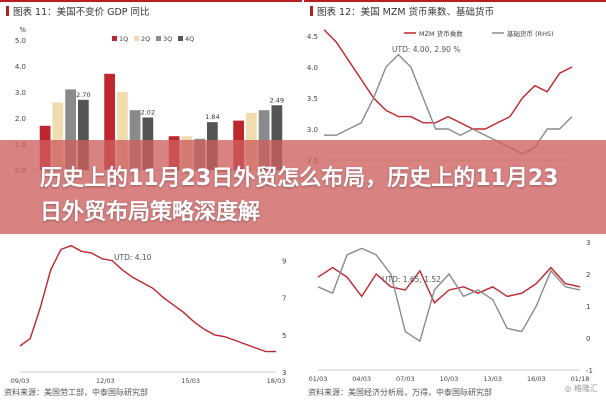 The image size is (606, 400). What do you see at coordinates (20, 119) in the screenshot?
I see `y-tick-label: 2.0` at bounding box center [20, 119].